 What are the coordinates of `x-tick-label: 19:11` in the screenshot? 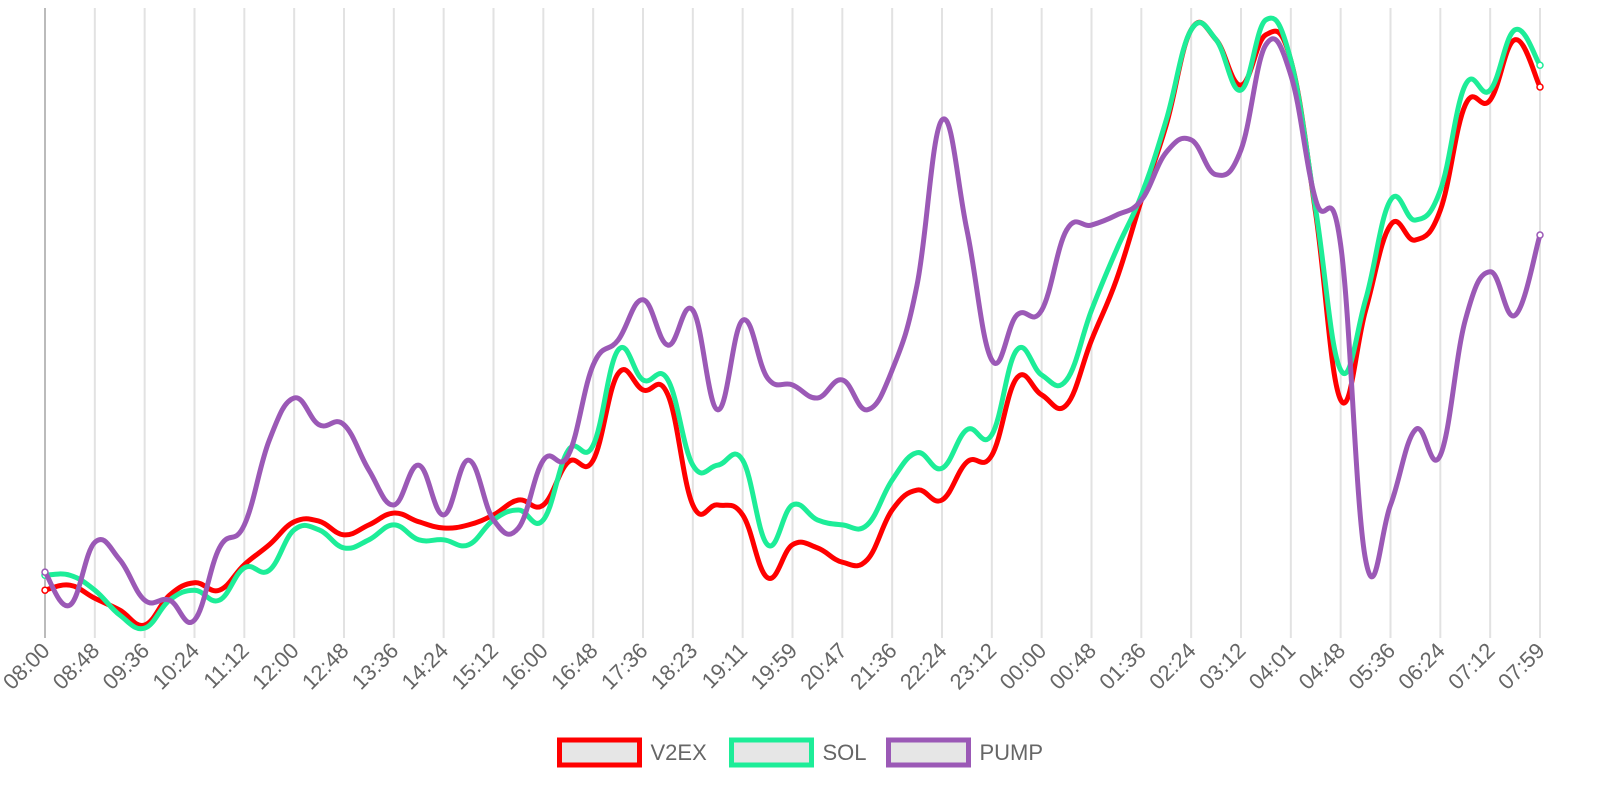 It's located at (724, 665).